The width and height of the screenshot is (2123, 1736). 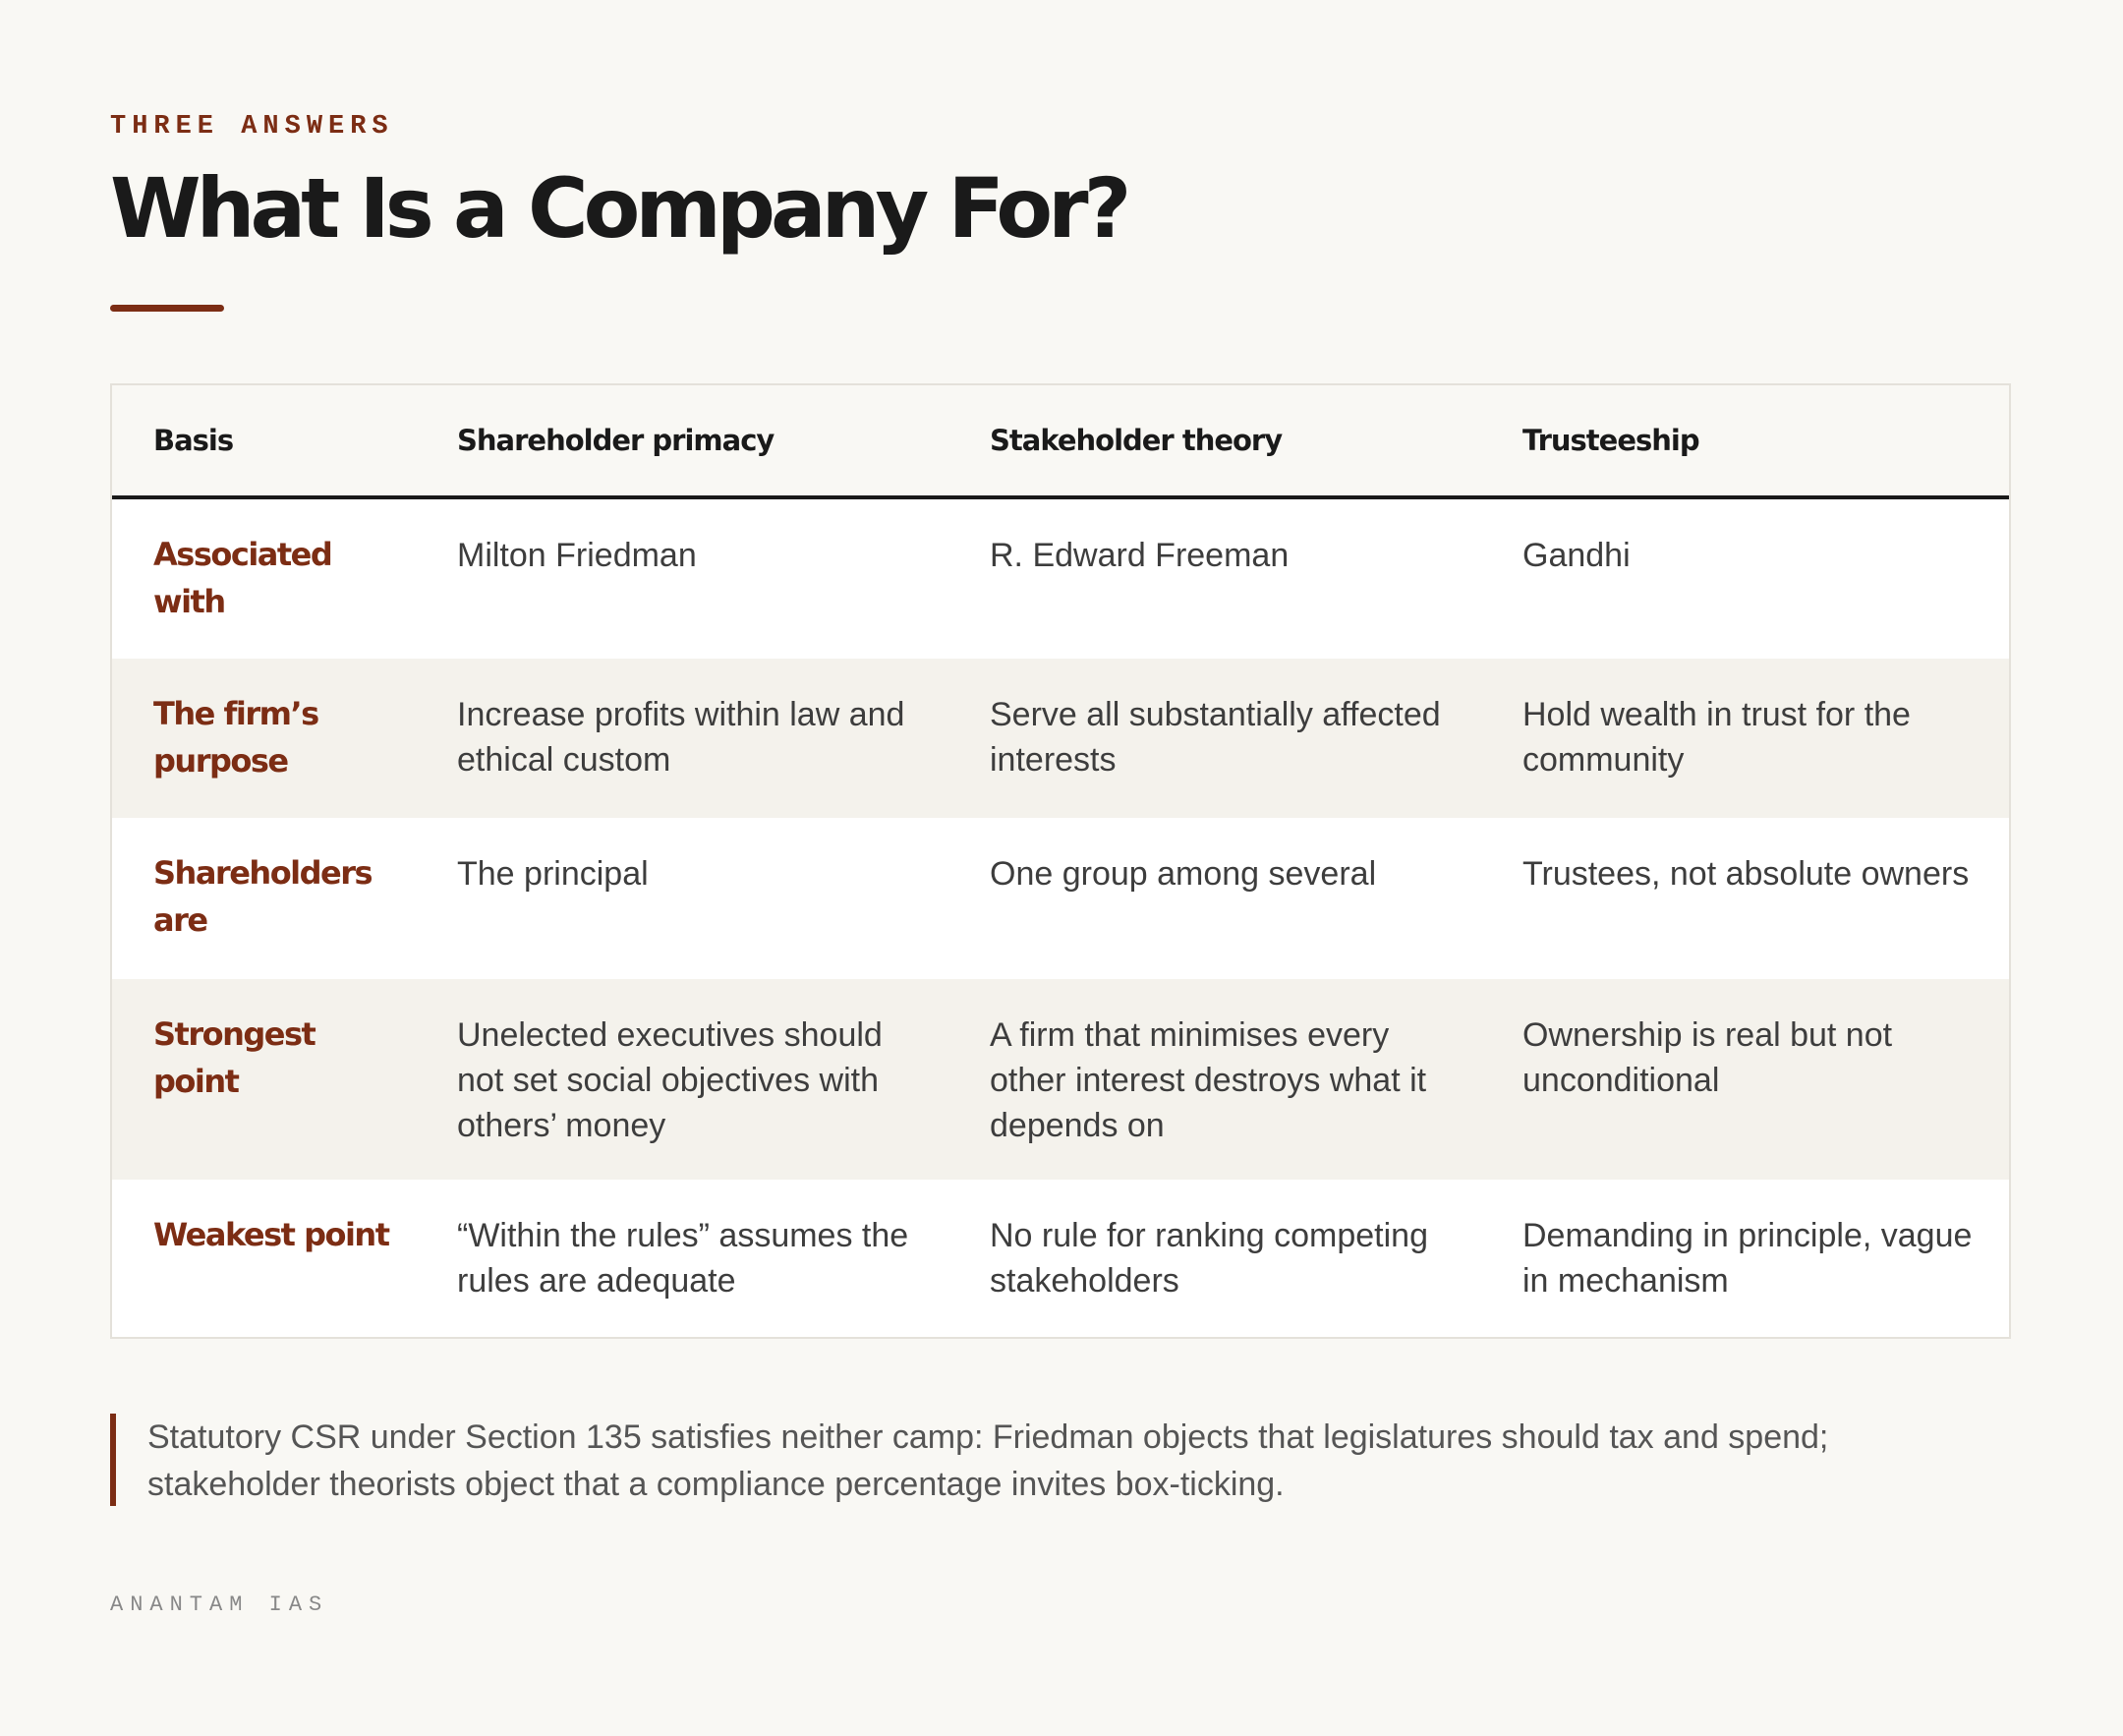 What do you see at coordinates (271, 1234) in the screenshot?
I see `row-basis-label: Weakest point` at bounding box center [271, 1234].